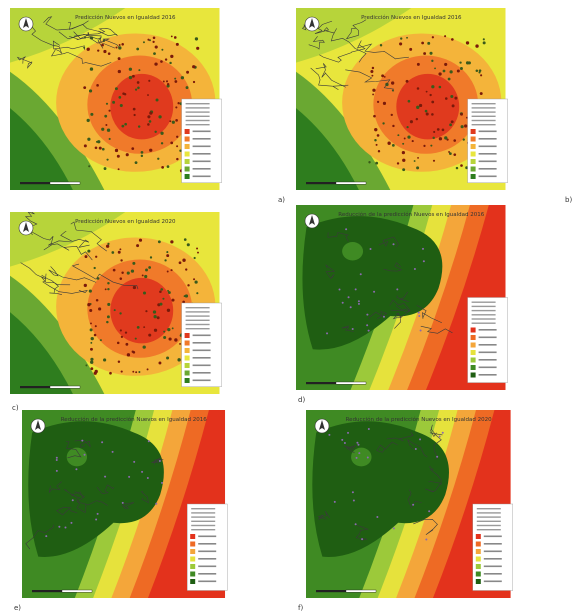  What do you see at coordinates (142, 310) in the screenshot?
I see `zone-red` at bounding box center [142, 310].